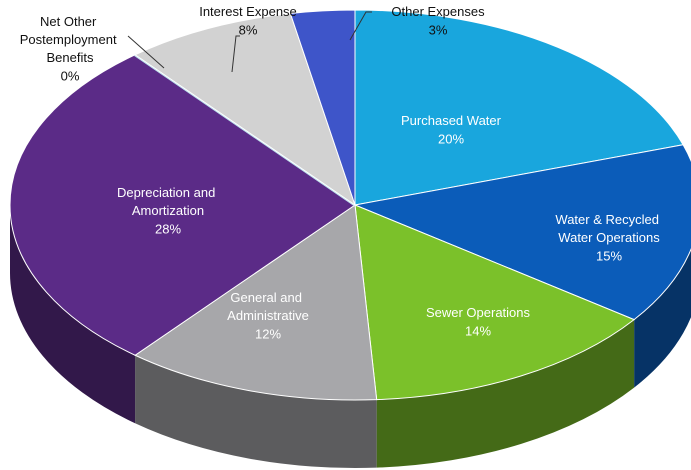 Image resolution: width=691 pixels, height=470 pixels. I want to click on slice-value-label: 28%, so click(168, 228).